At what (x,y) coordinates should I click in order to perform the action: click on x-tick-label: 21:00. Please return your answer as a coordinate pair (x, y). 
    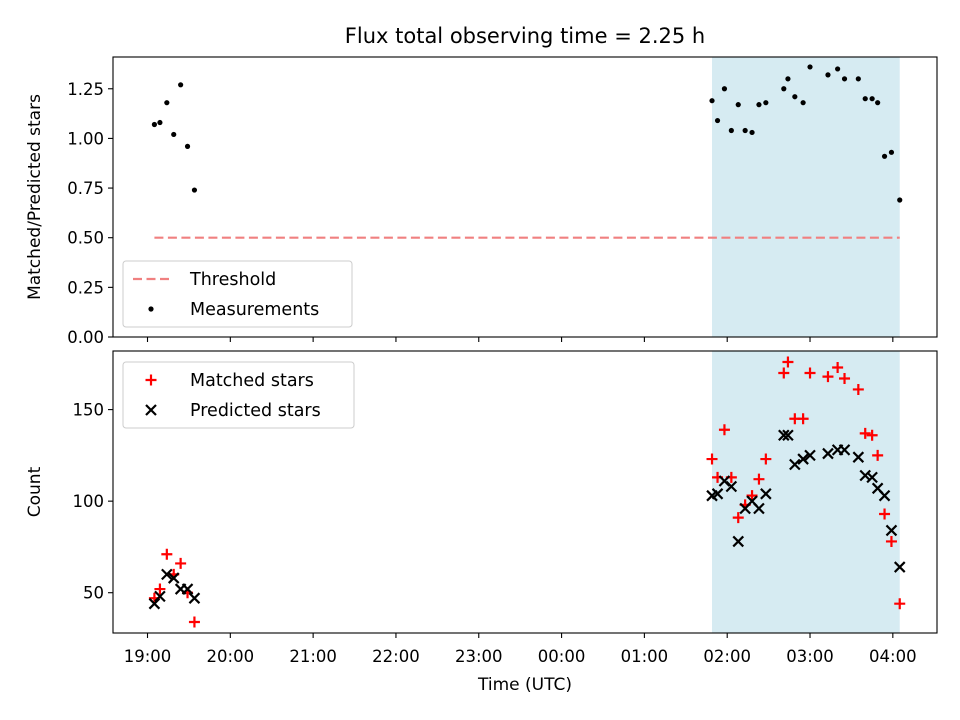
    Looking at the image, I should click on (313, 656).